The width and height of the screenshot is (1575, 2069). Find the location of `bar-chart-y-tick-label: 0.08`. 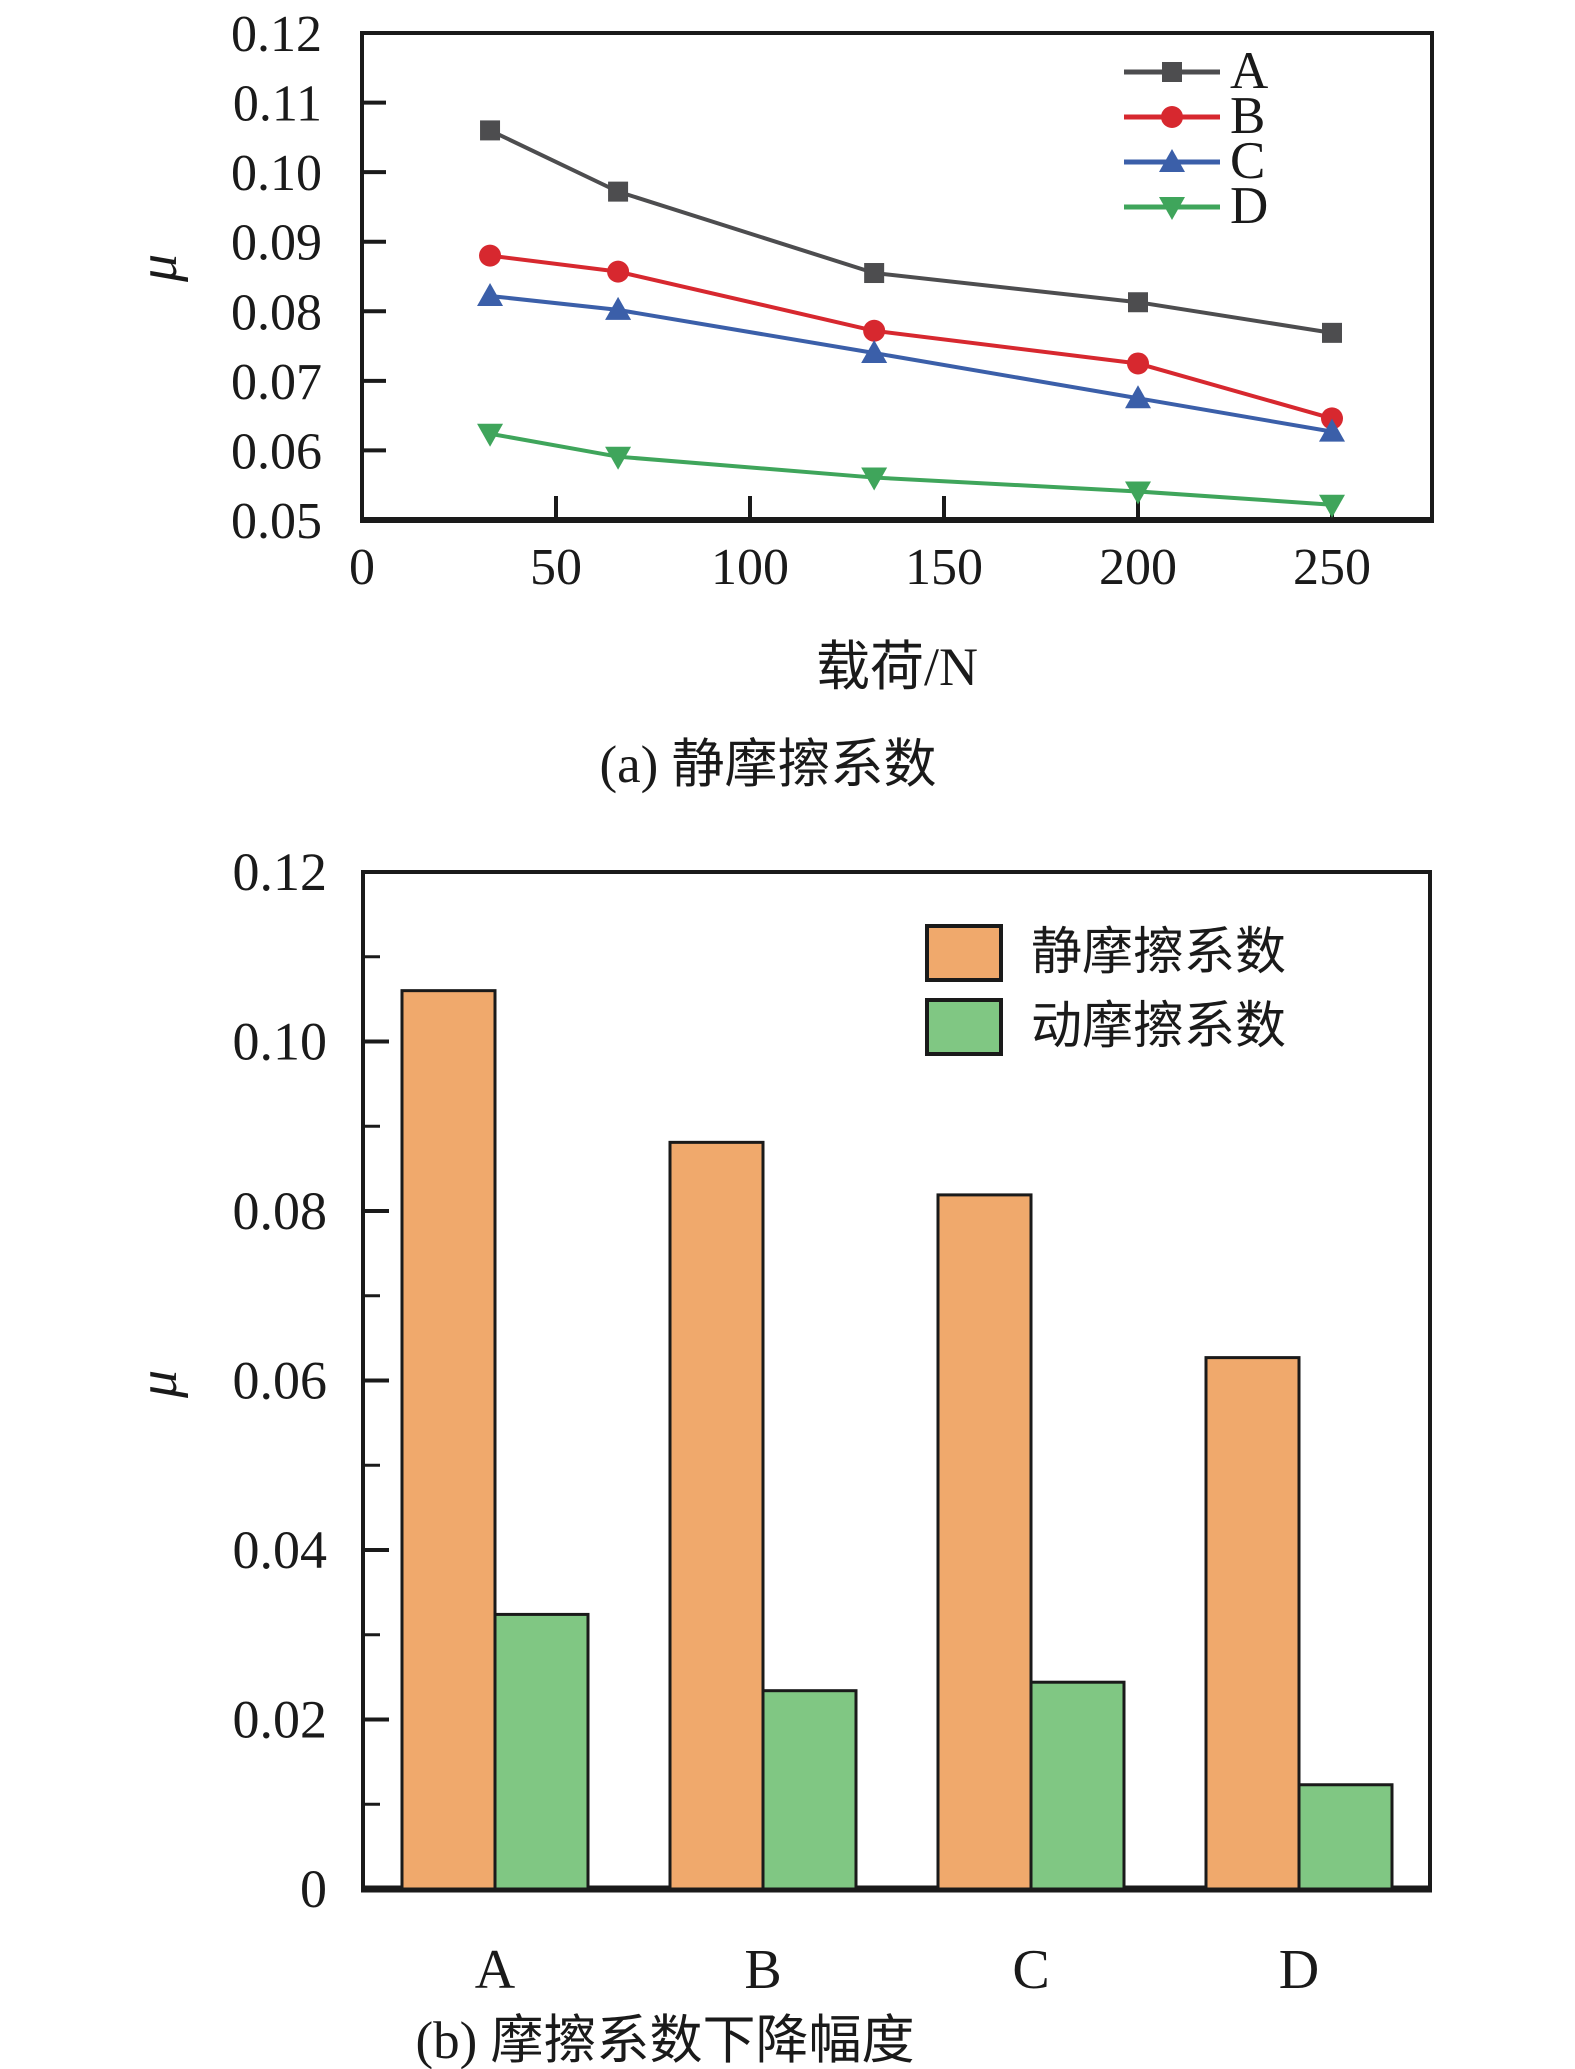

bar-chart-y-tick-label: 0.08 is located at coordinates (280, 1211).